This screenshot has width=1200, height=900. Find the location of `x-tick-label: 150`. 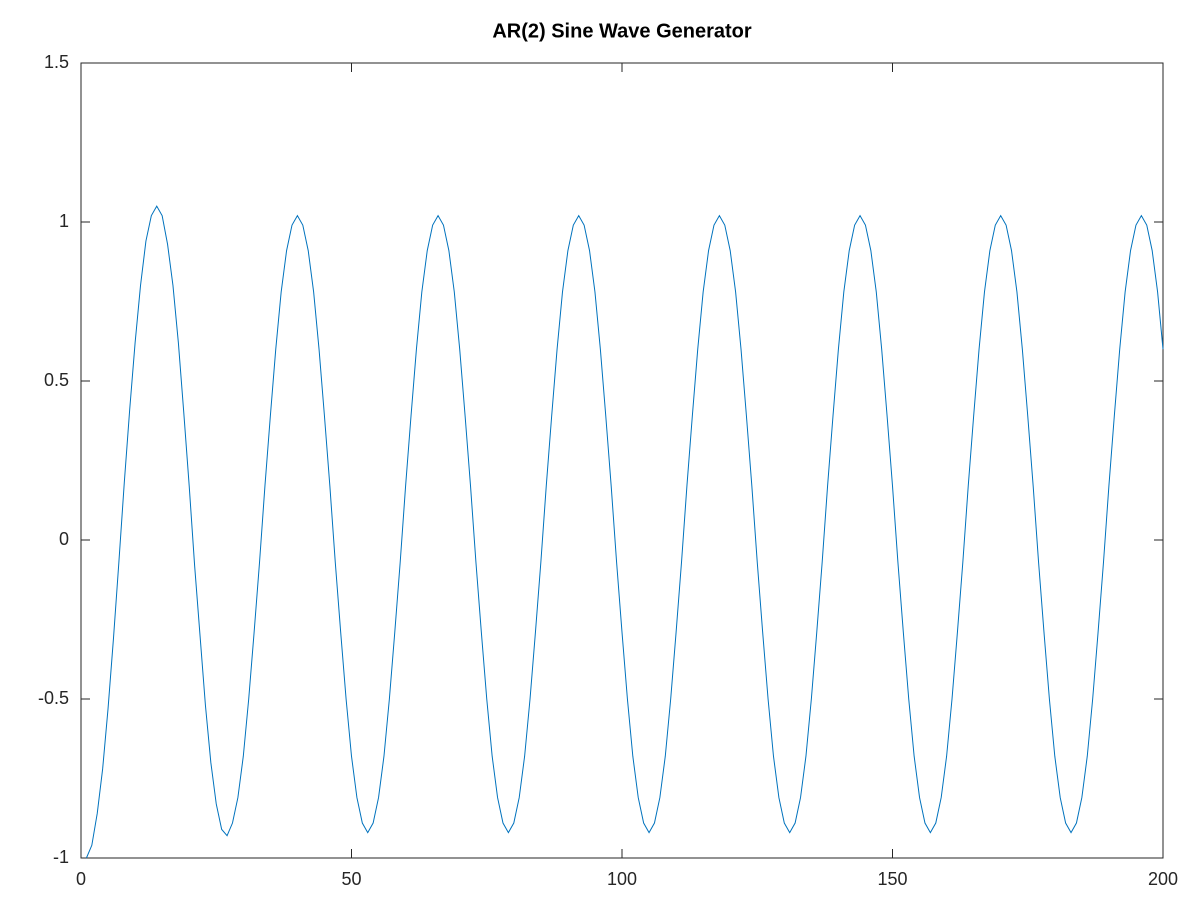

x-tick-label: 150 is located at coordinates (892, 879).